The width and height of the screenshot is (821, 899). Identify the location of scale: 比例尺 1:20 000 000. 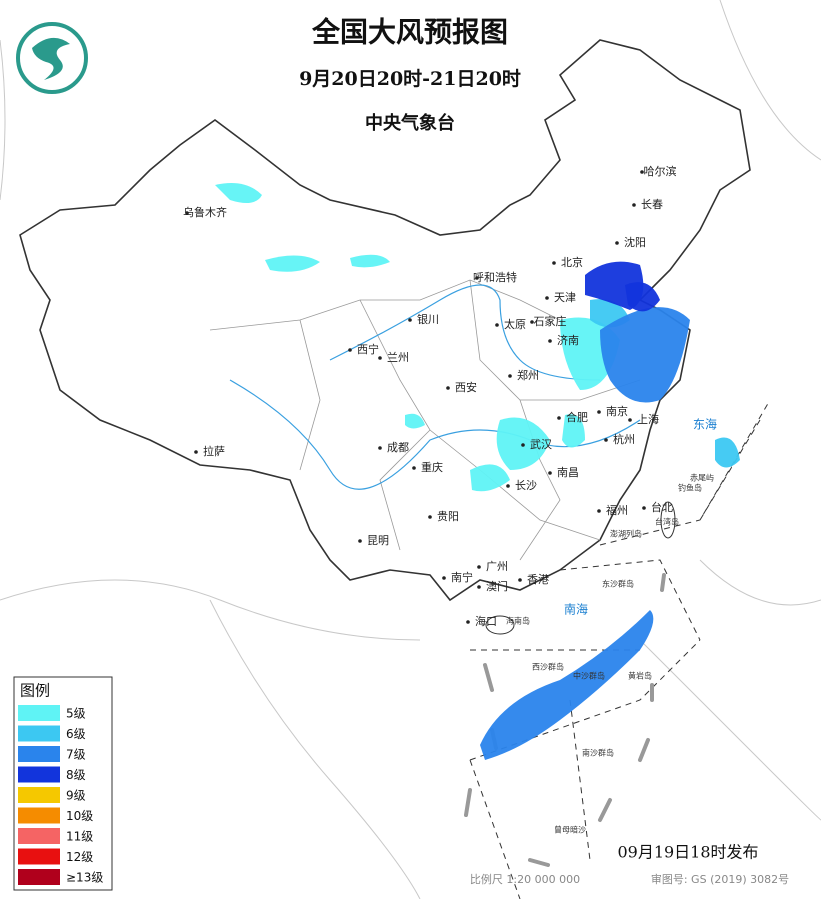
(525, 879).